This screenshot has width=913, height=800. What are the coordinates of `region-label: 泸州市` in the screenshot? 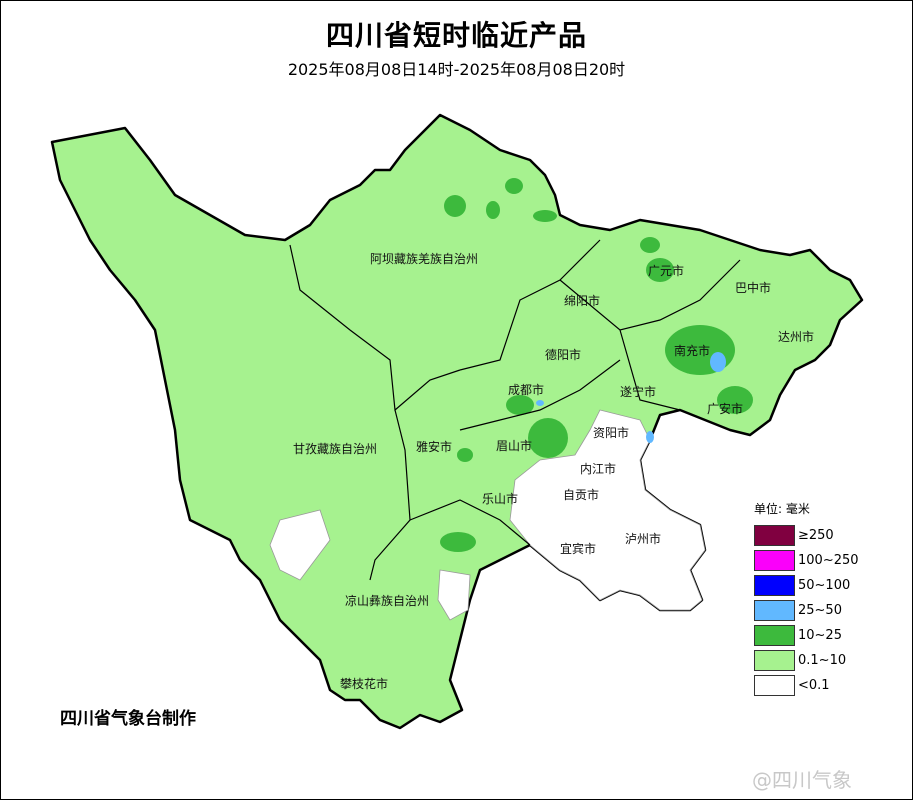 It's located at (643, 539).